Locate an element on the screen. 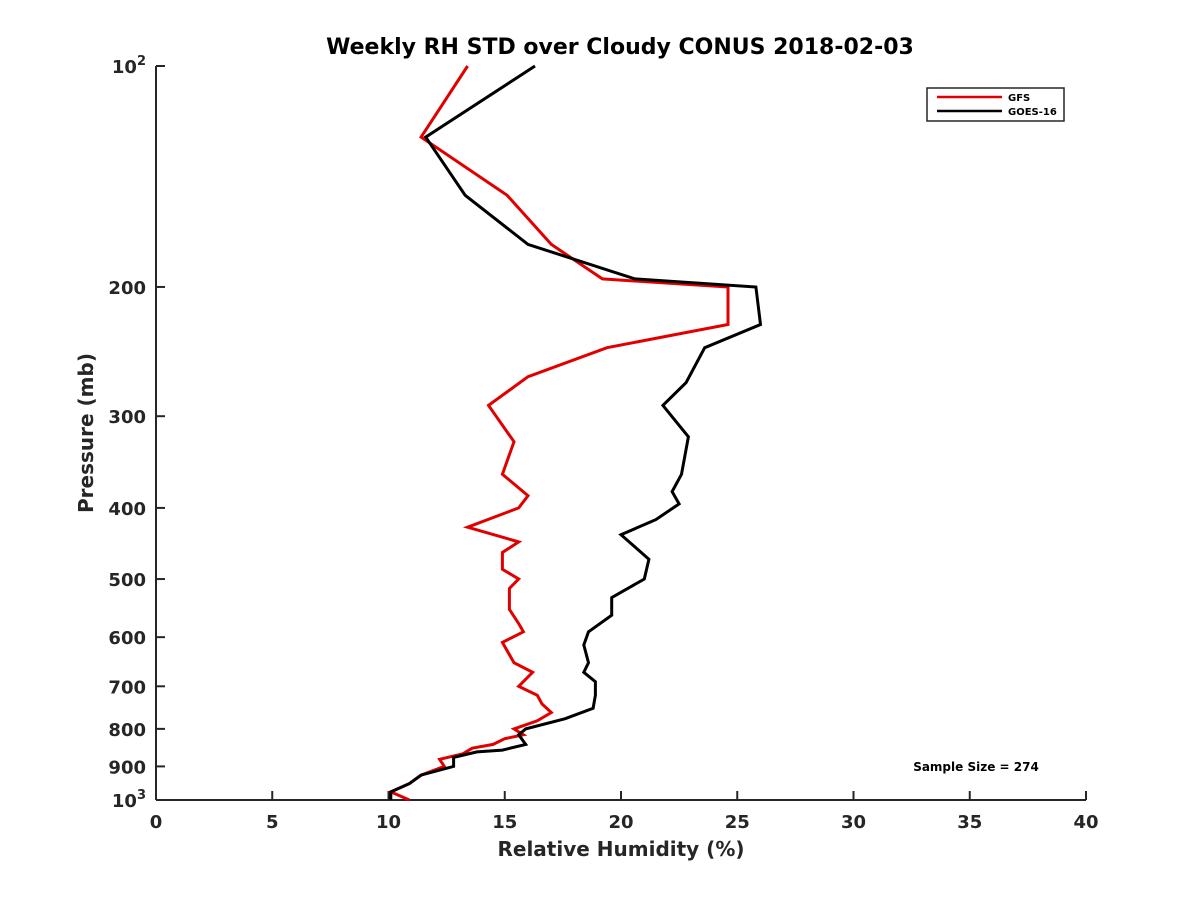  legend-box is located at coordinates (995, 104).